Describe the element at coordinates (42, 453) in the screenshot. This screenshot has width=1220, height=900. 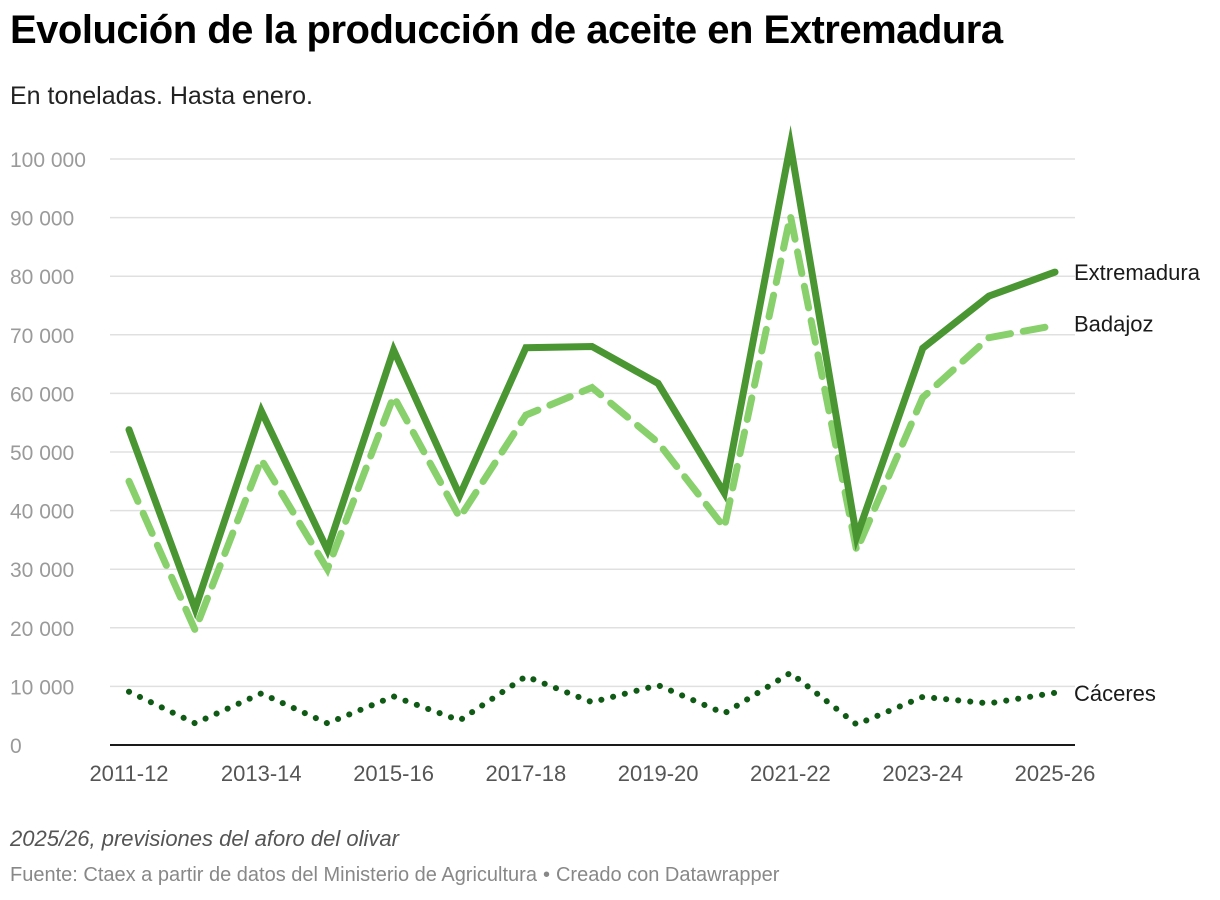
I see `y-tick-label: 50 000` at that location.